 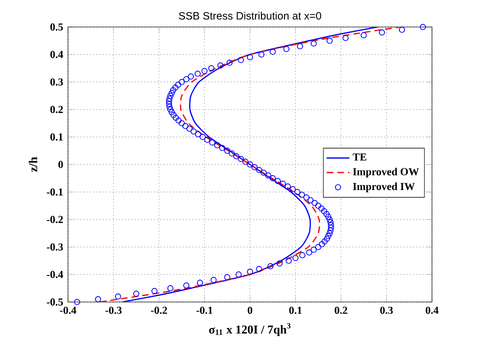 I want to click on chart-title: SSB Stress Distribution at x=0, so click(x=250, y=16).